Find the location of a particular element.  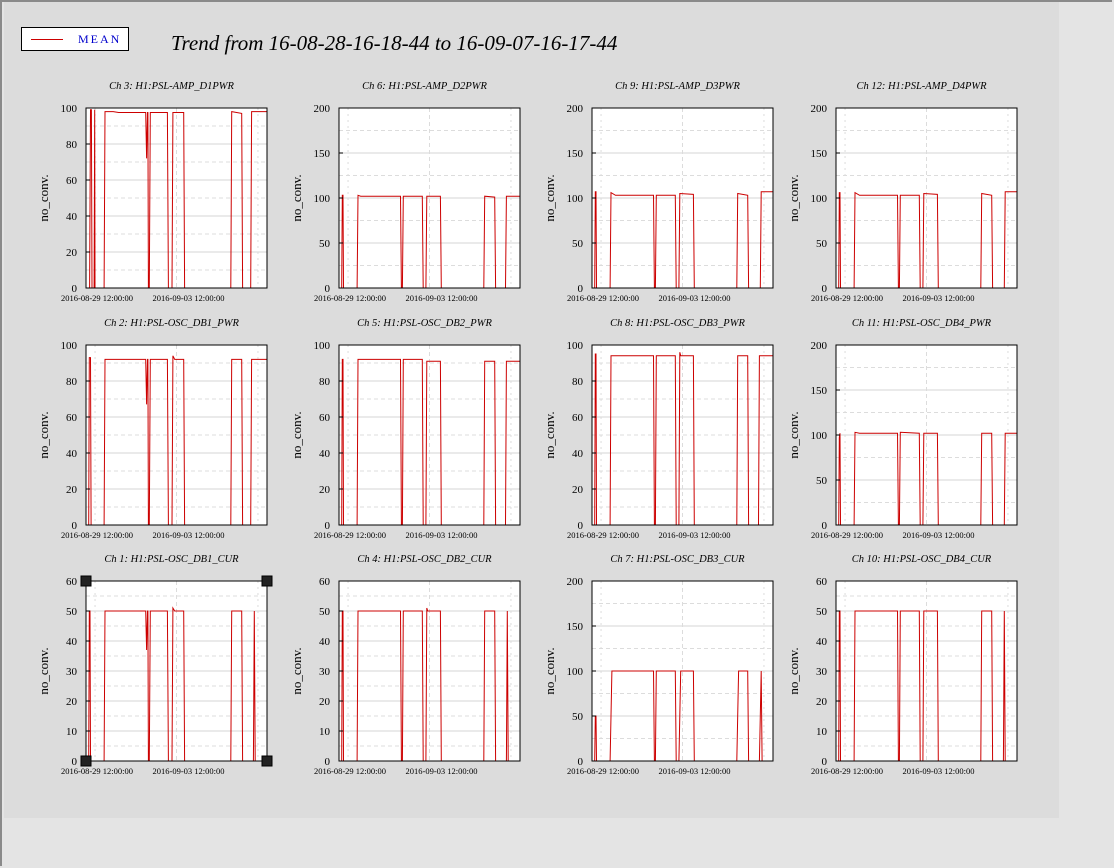

chart-title: Ch 11: H1:PSL-OSC_DB4_PWR is located at coordinates (922, 323).